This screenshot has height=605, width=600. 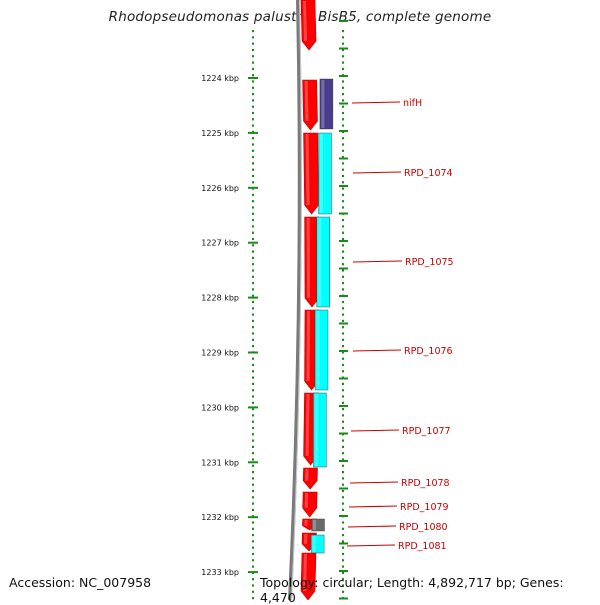 What do you see at coordinates (429, 262) in the screenshot?
I see `gene-label-rpd-1075: RPD_1075` at bounding box center [429, 262].